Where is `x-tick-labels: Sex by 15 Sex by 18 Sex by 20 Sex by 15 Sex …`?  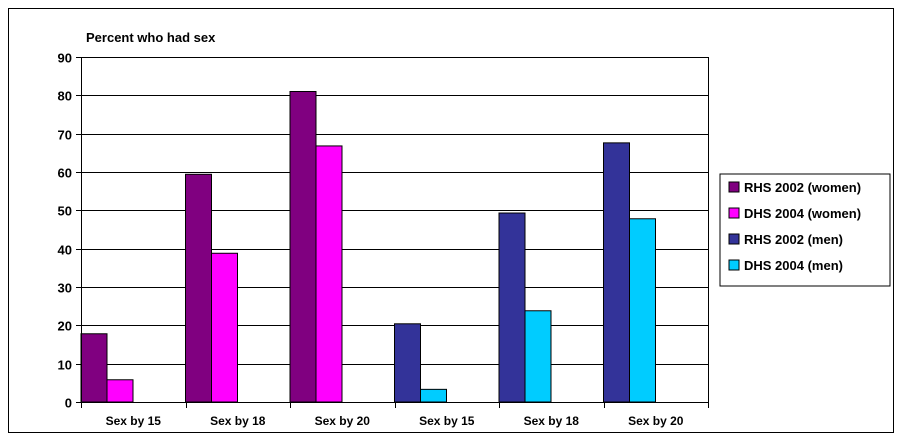
x-tick-labels: Sex by 15 Sex by 18 Sex by 20 Sex by 15 Sex … is located at coordinates (395, 415).